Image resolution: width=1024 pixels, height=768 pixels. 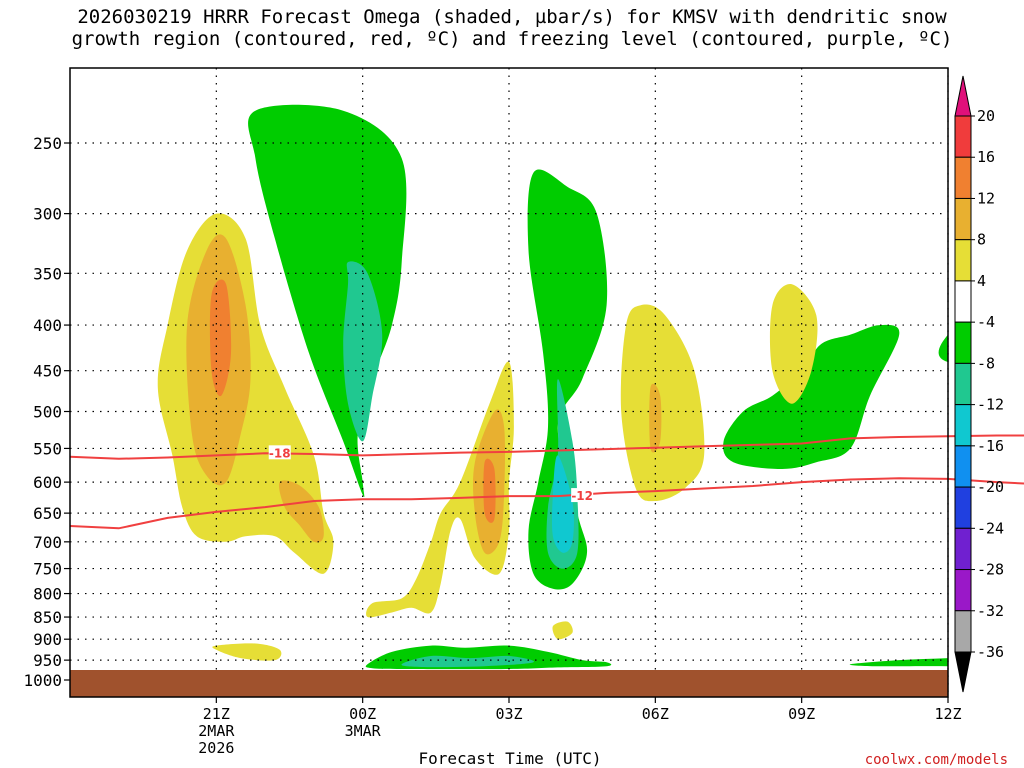 I want to click on colorbar-label-3: 8, so click(x=981, y=240).